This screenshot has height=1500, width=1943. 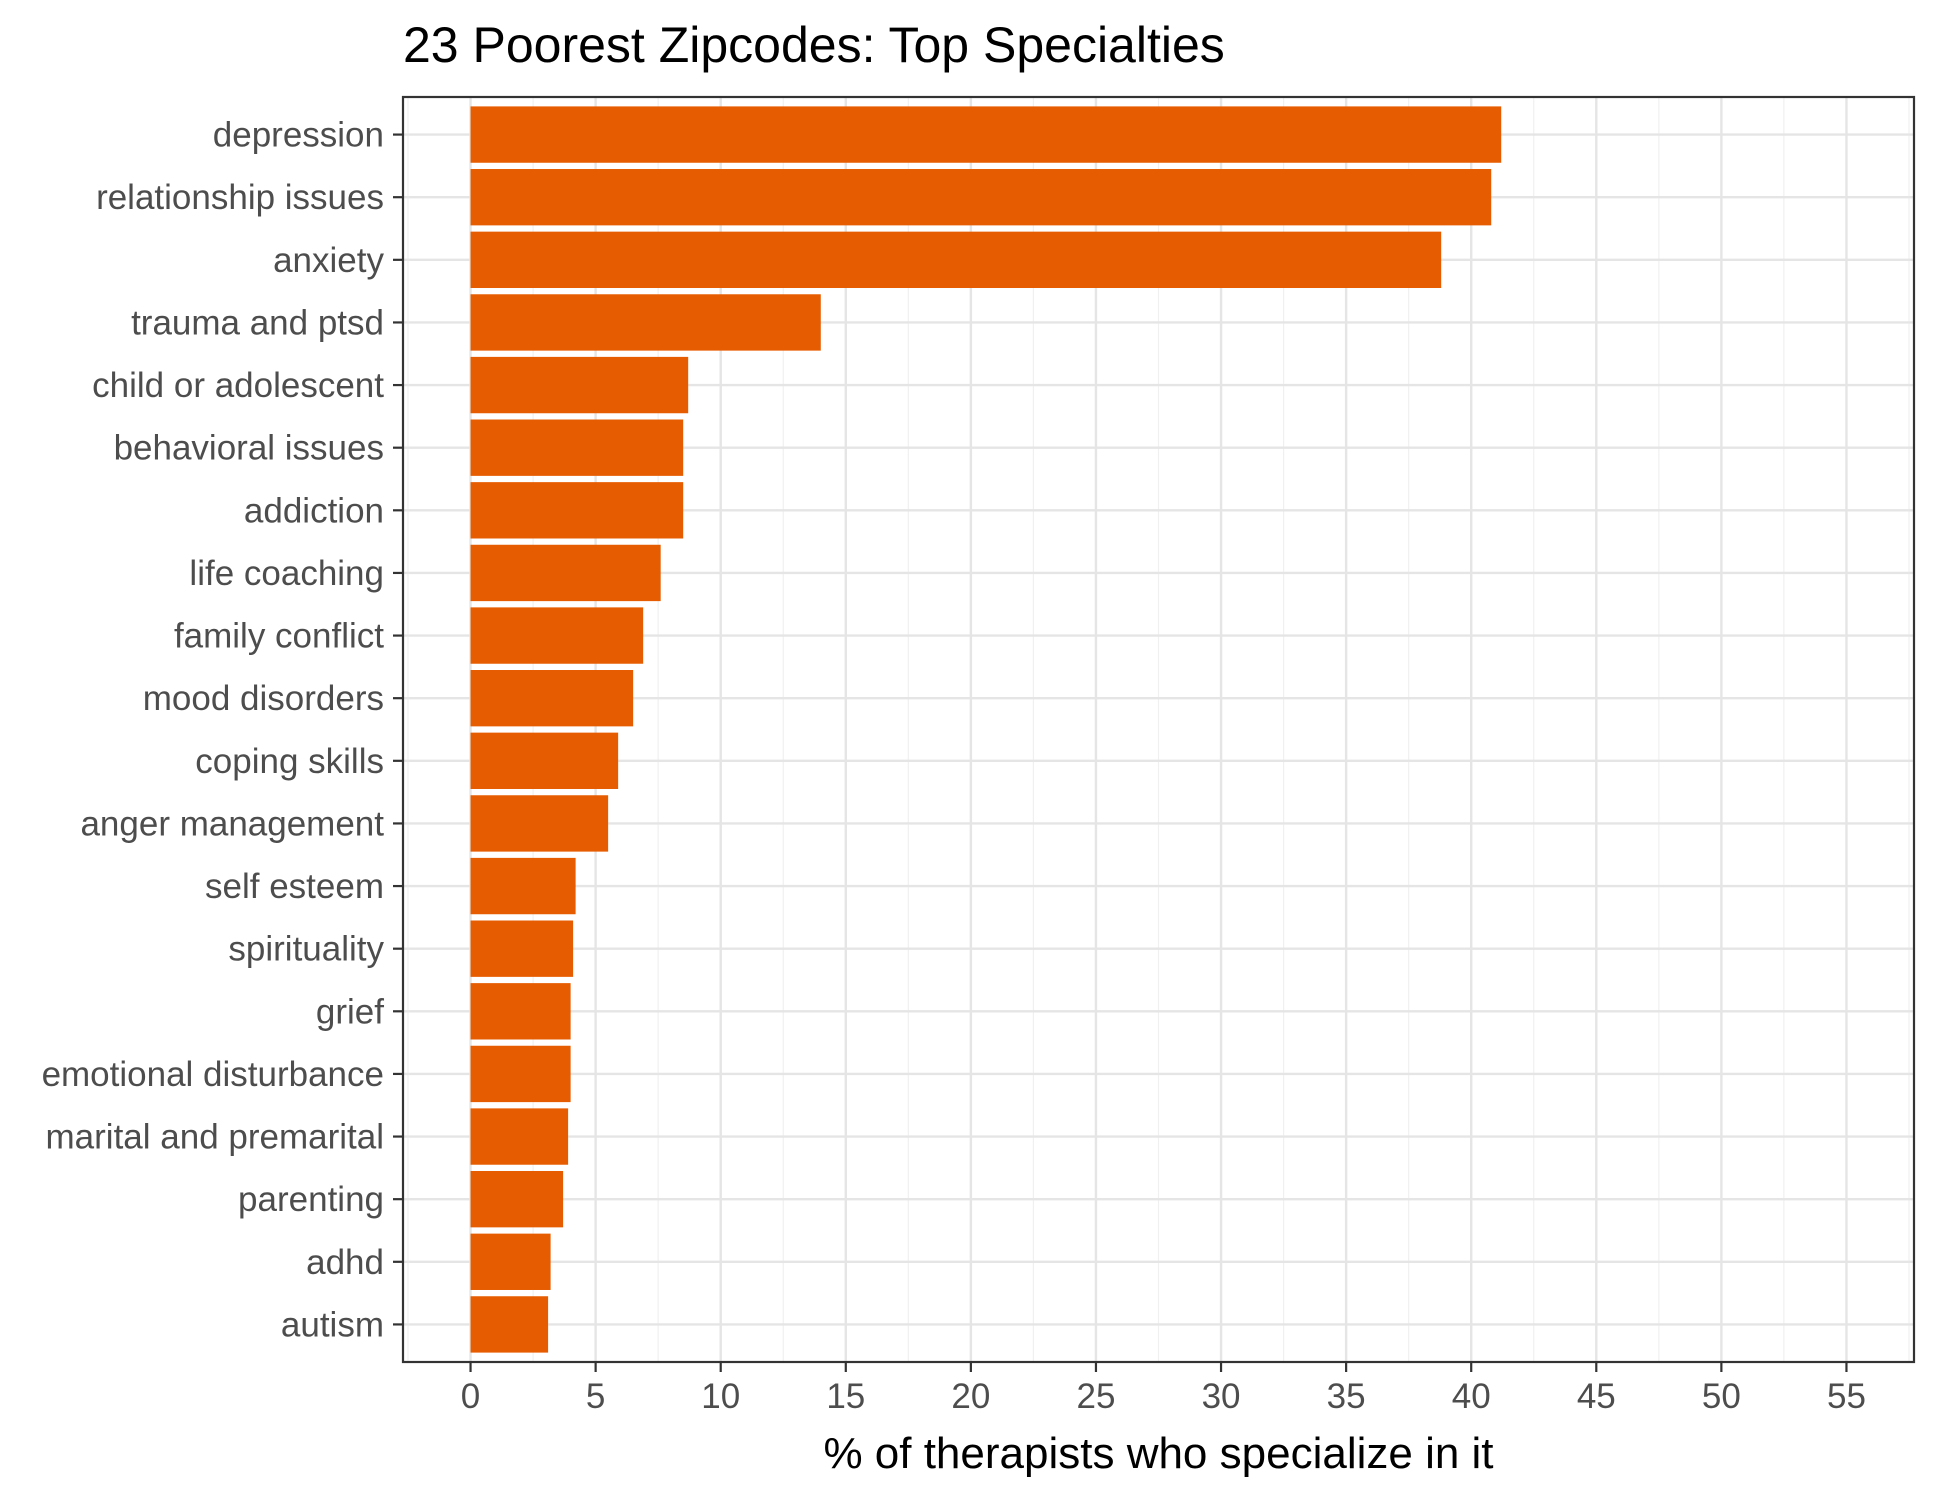 What do you see at coordinates (328, 260) in the screenshot?
I see `y-tick-label: anxiety` at bounding box center [328, 260].